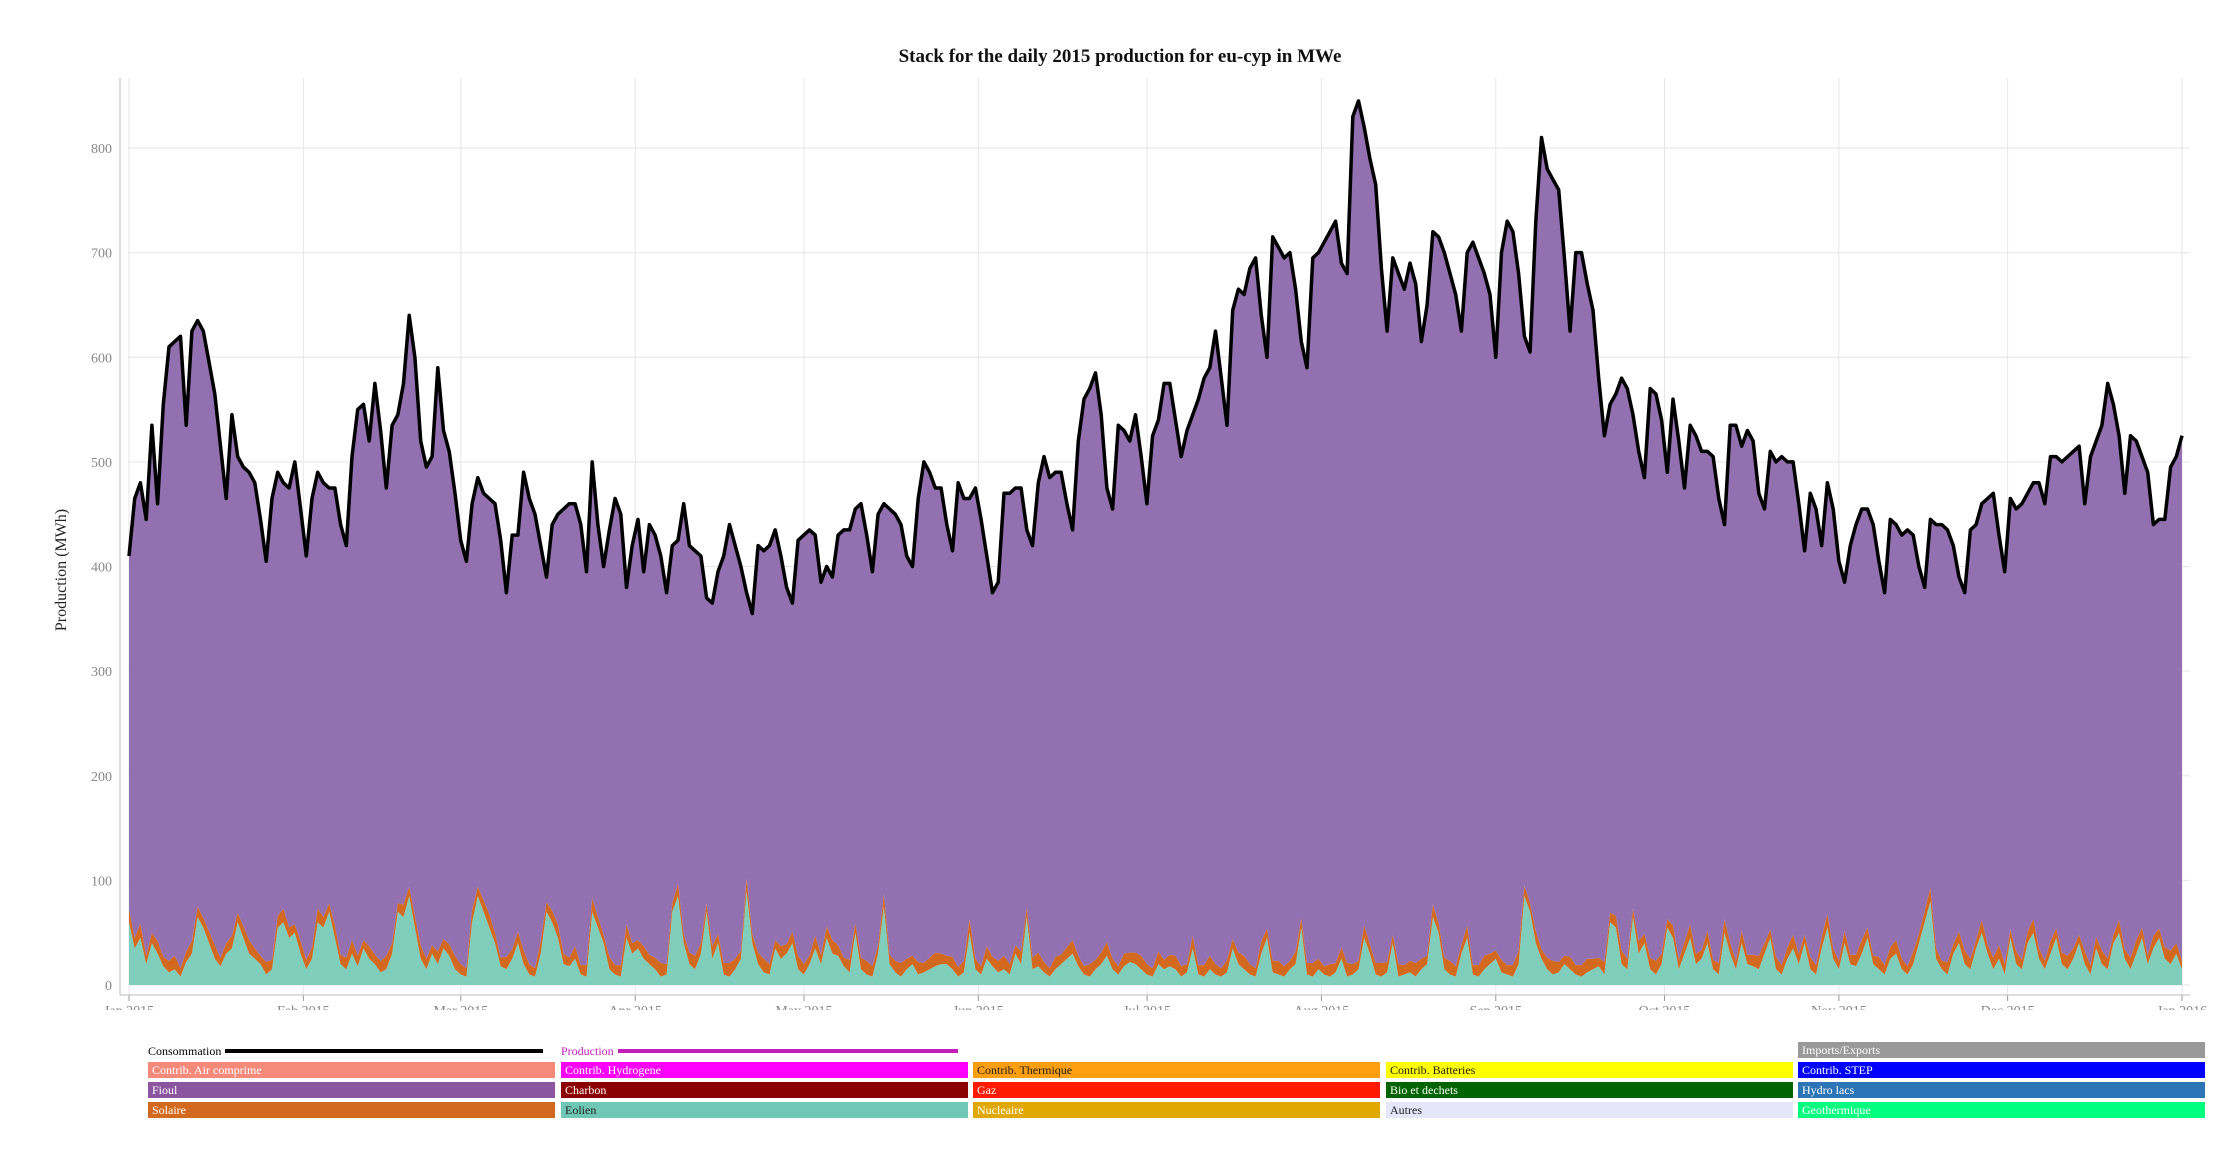 The height and width of the screenshot is (1160, 2240). I want to click on y-tick-label: 800, so click(101, 149).